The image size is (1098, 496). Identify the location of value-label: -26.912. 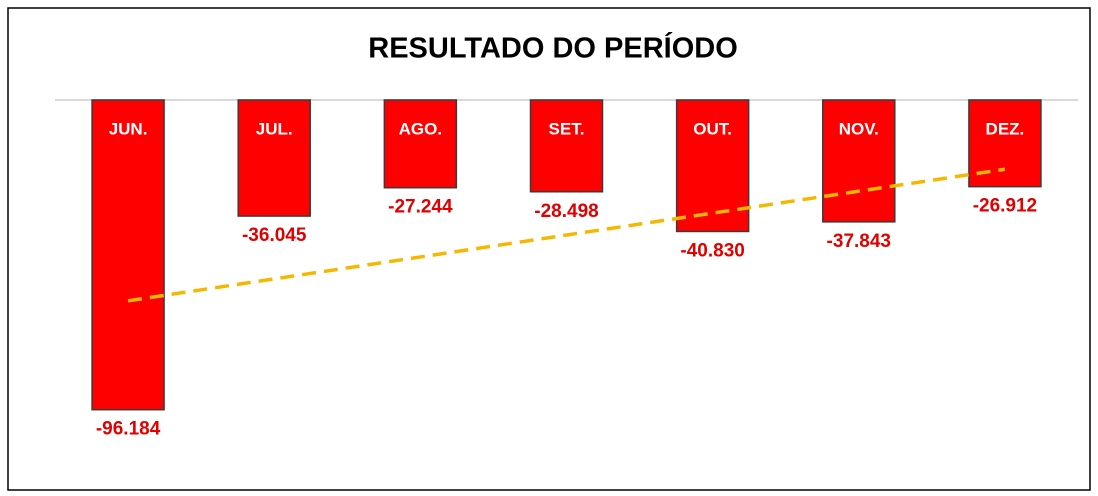
(1005, 206).